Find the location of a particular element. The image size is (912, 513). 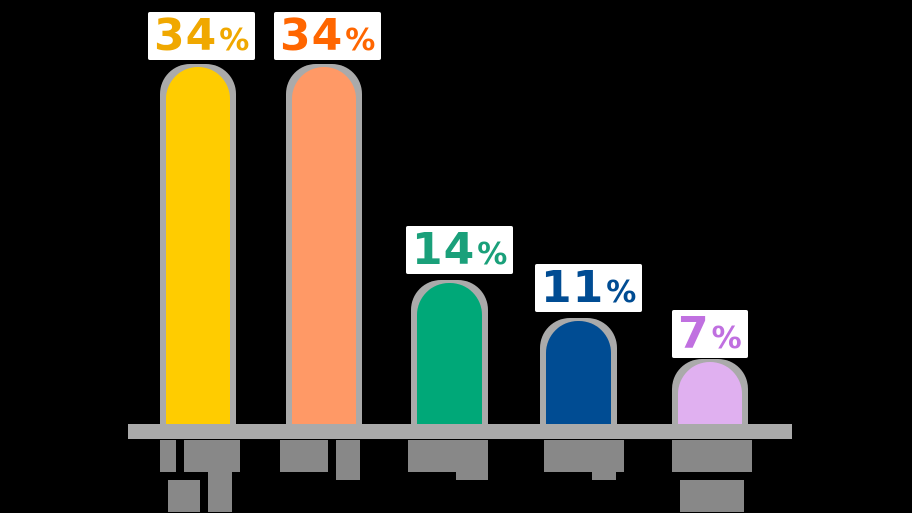

value-label-1: 34% is located at coordinates (202, 35).